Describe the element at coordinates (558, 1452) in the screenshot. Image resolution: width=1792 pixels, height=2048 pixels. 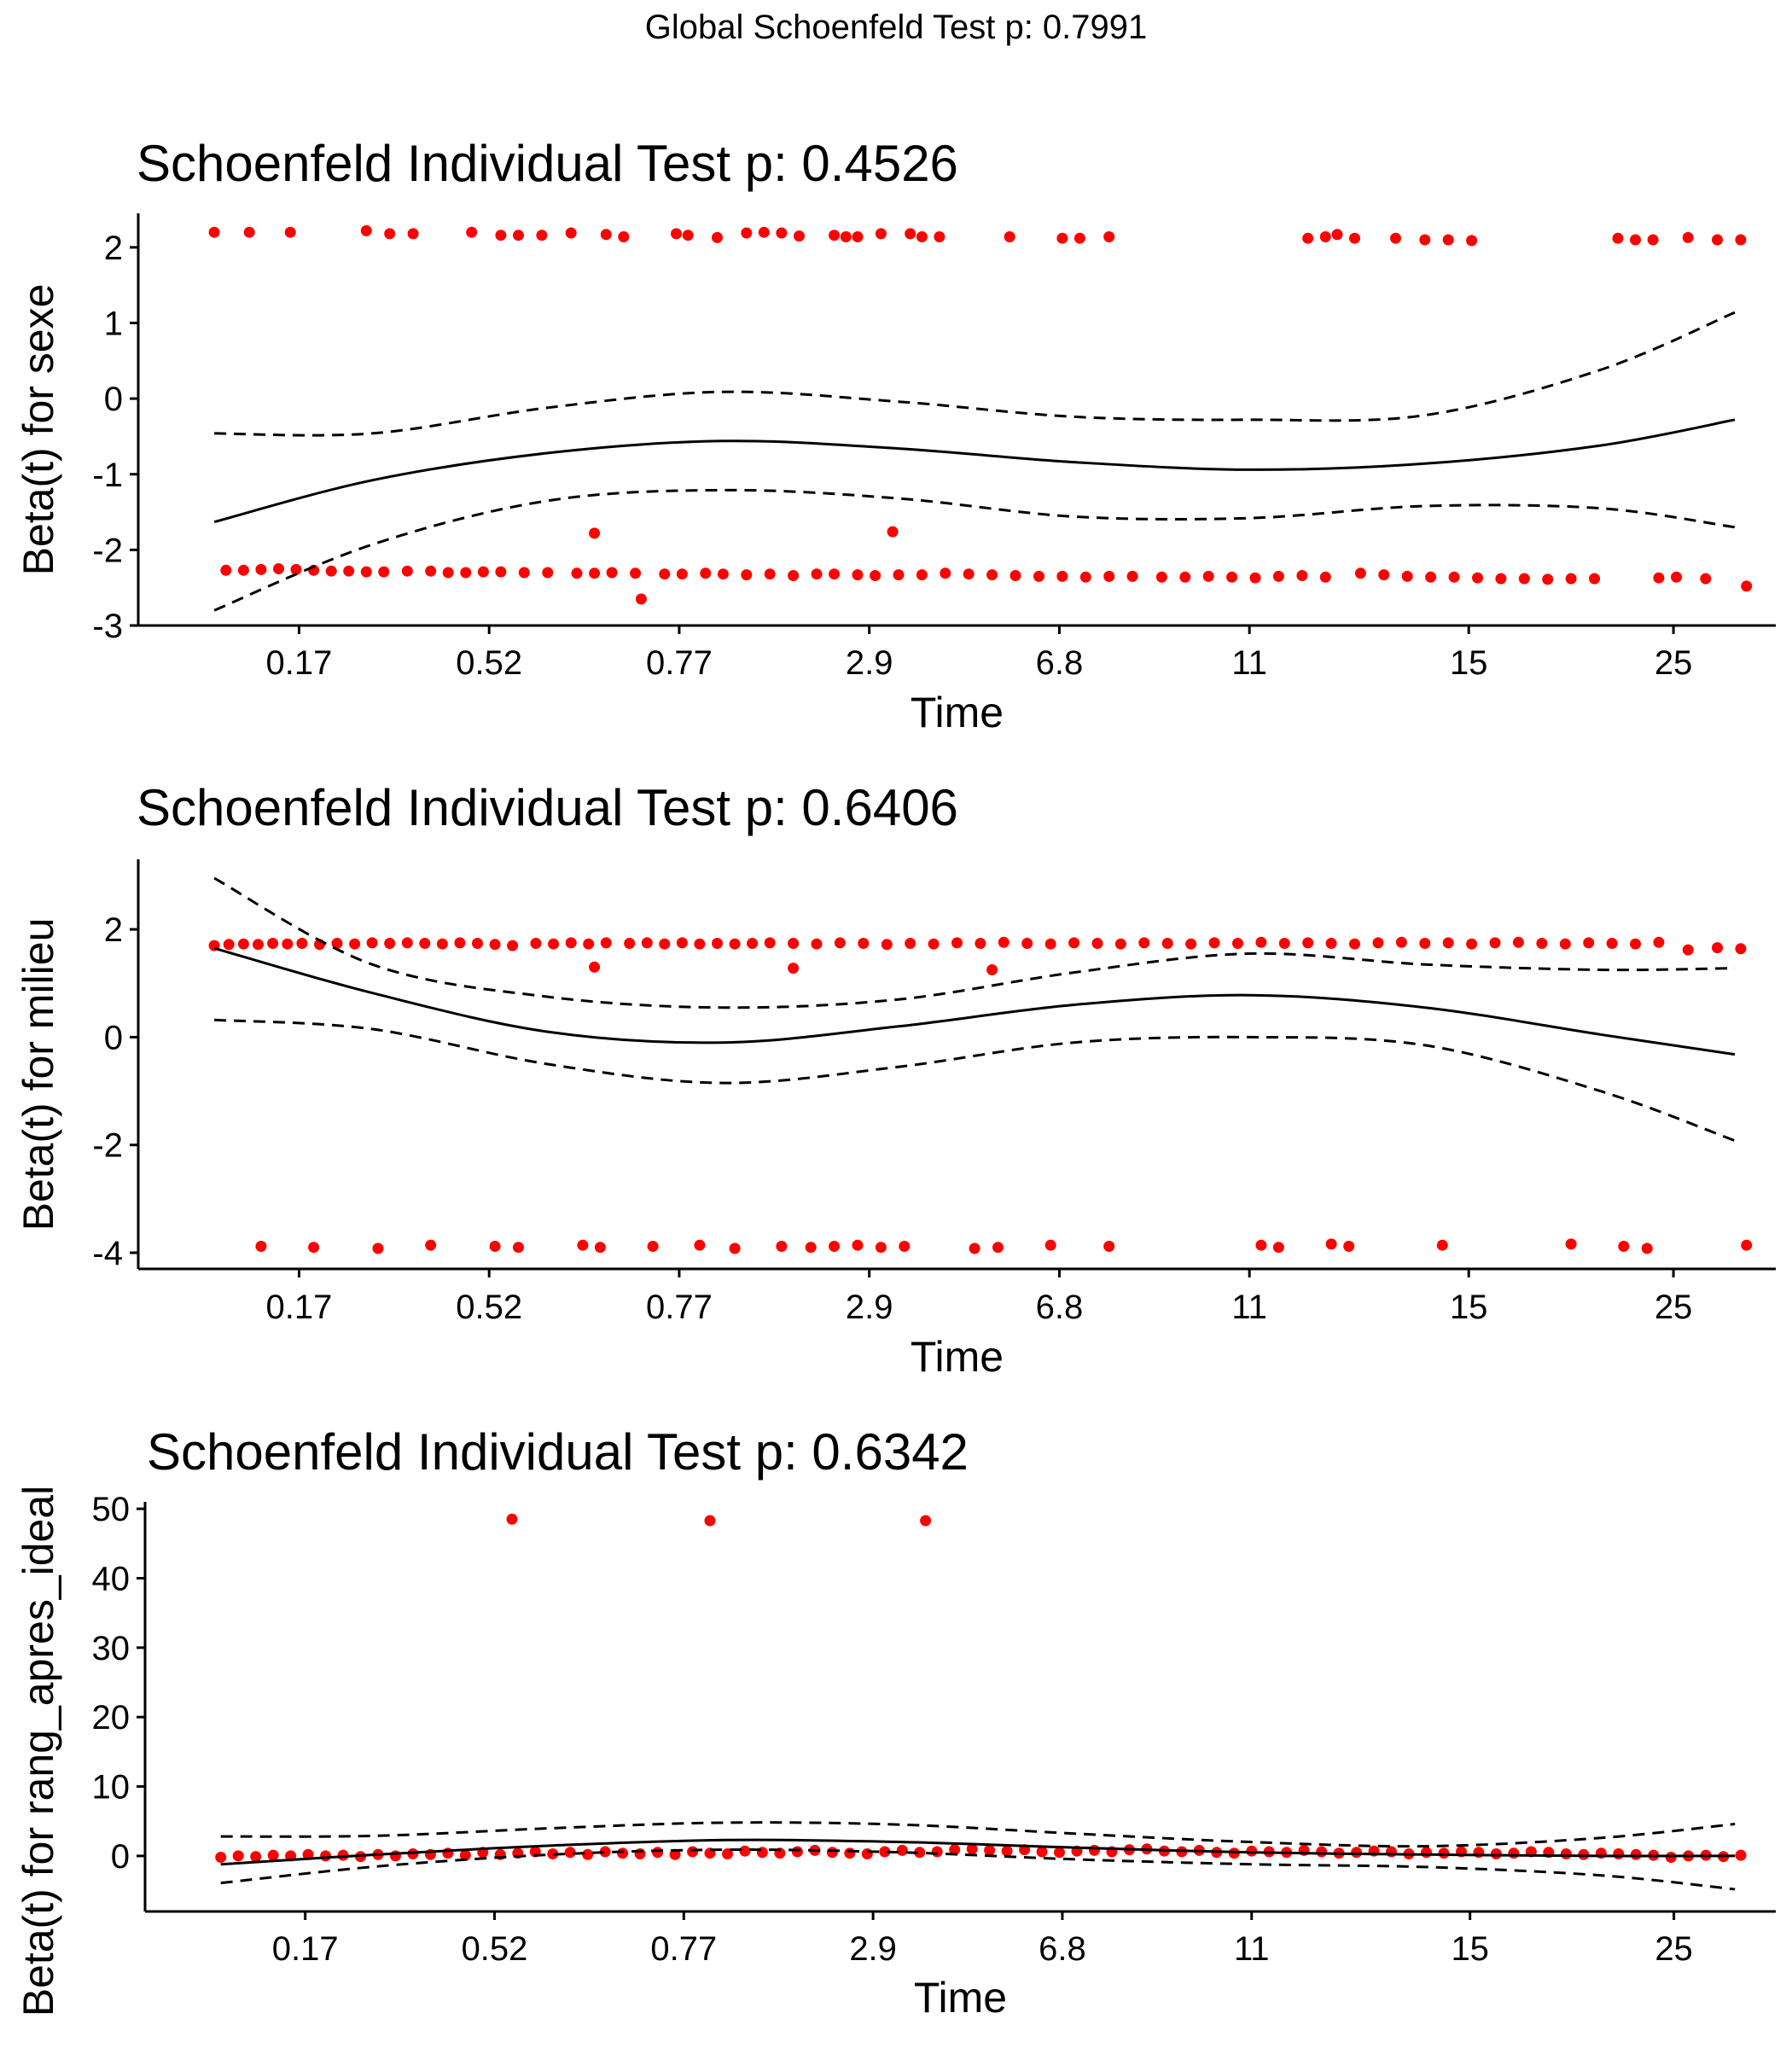
I see `panel-title: Schoenfeld Individual Test p: 0.6342` at that location.